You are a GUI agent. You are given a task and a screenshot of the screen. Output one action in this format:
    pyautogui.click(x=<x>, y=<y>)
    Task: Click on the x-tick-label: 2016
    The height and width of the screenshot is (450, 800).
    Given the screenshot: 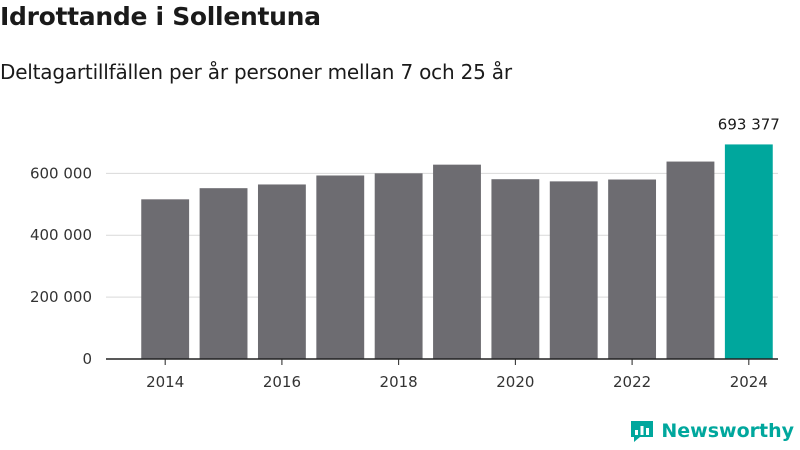 What is the action you would take?
    pyautogui.click(x=282, y=382)
    